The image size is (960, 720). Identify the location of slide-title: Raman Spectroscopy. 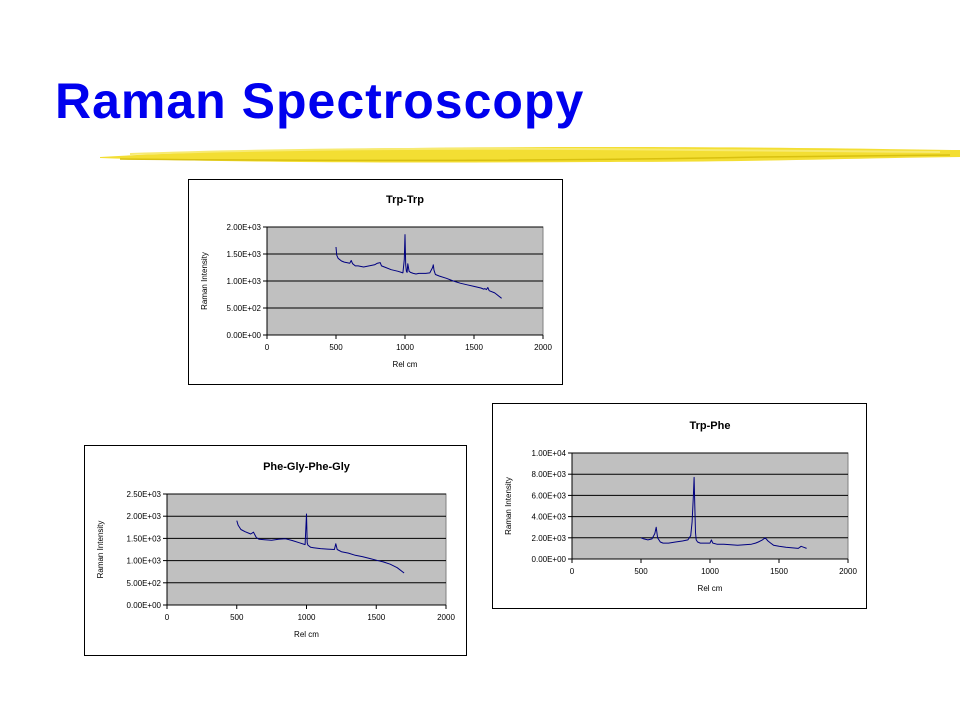
(320, 101).